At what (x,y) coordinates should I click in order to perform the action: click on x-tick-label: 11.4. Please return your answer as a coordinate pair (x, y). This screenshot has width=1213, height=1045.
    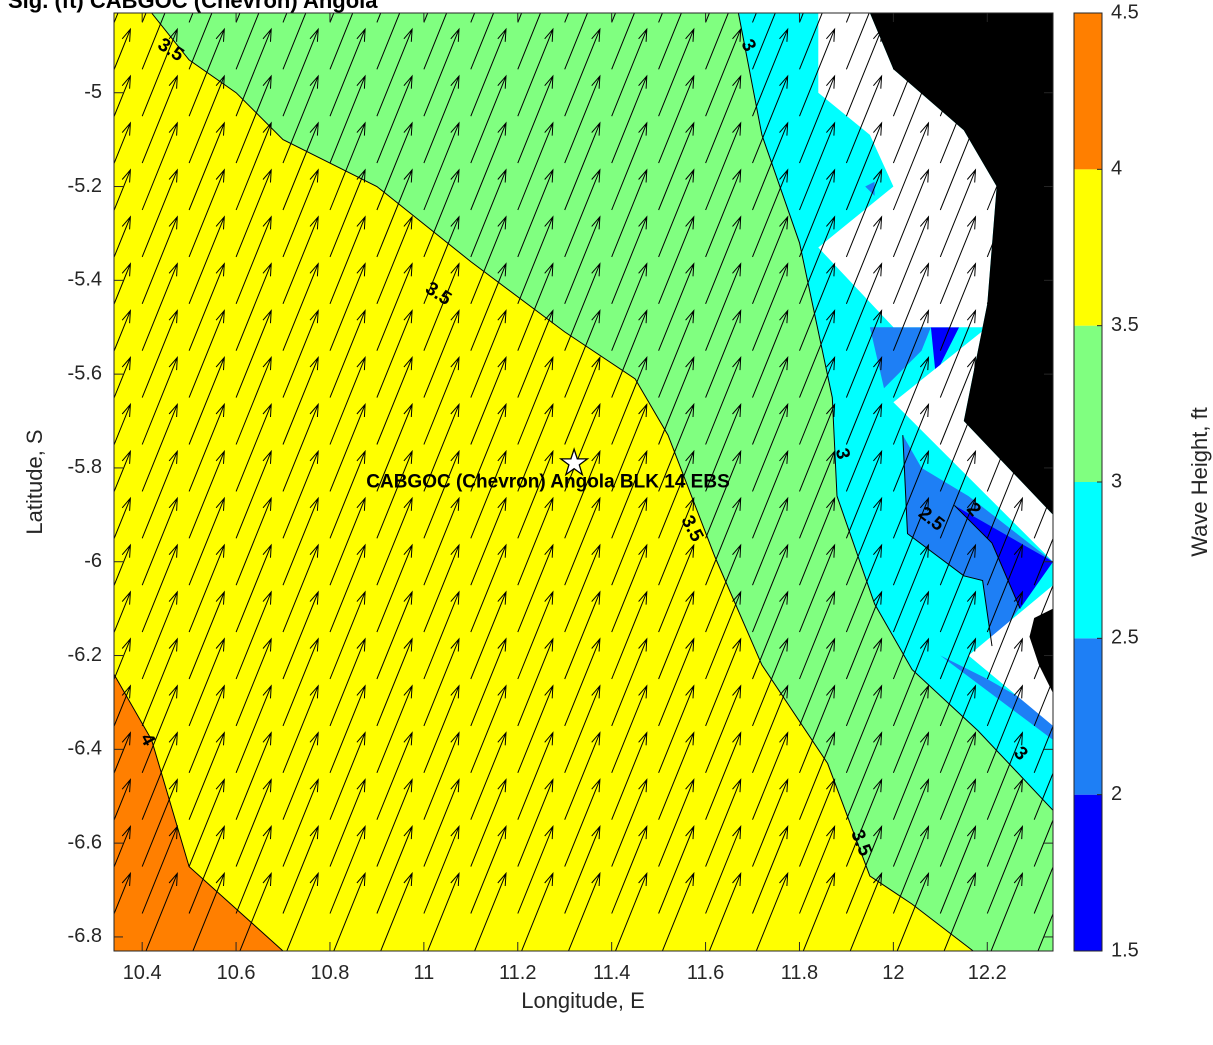
    Looking at the image, I should click on (611, 973).